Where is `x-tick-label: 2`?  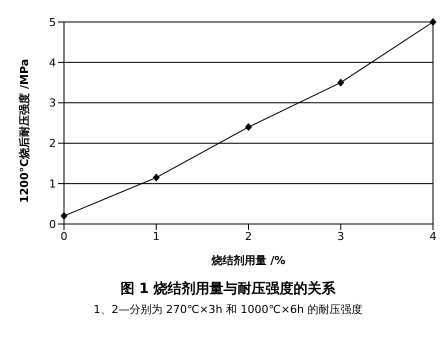 x-tick-label: 2 is located at coordinates (248, 236).